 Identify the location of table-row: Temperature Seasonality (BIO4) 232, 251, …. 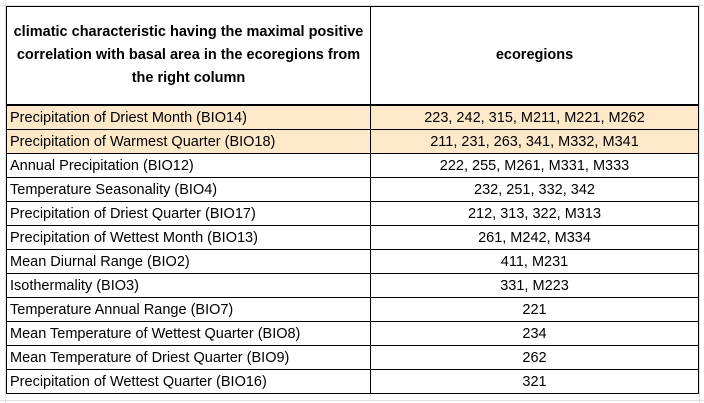
(352, 189).